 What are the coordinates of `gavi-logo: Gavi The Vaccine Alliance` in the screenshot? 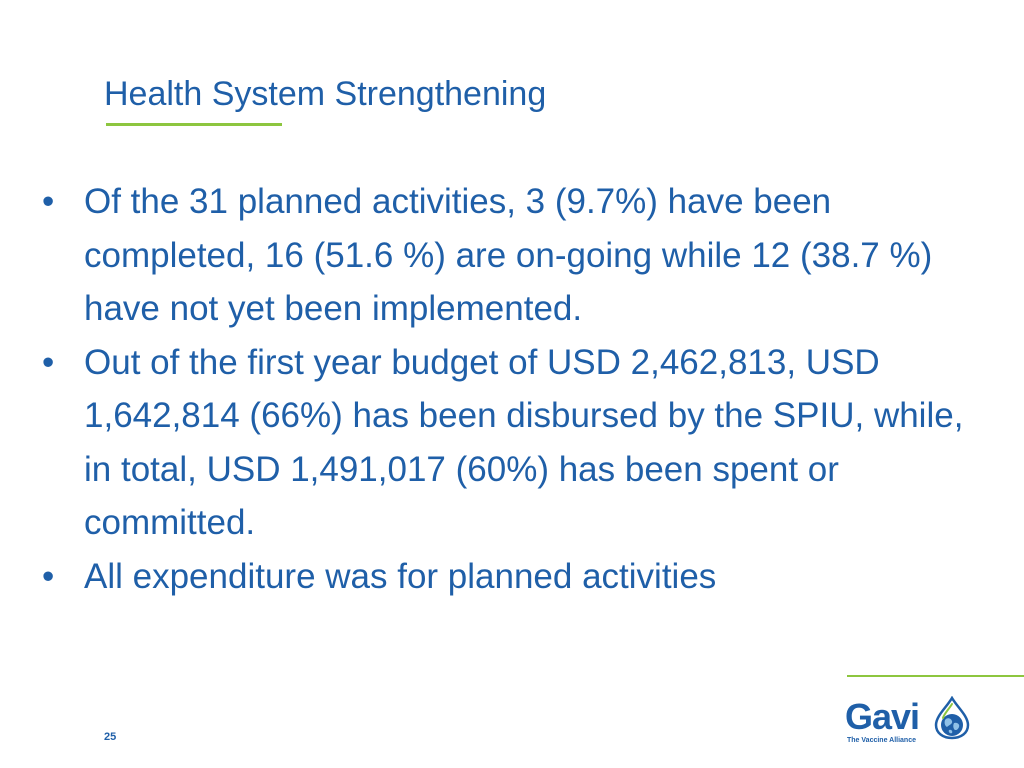 It's located at (910, 722).